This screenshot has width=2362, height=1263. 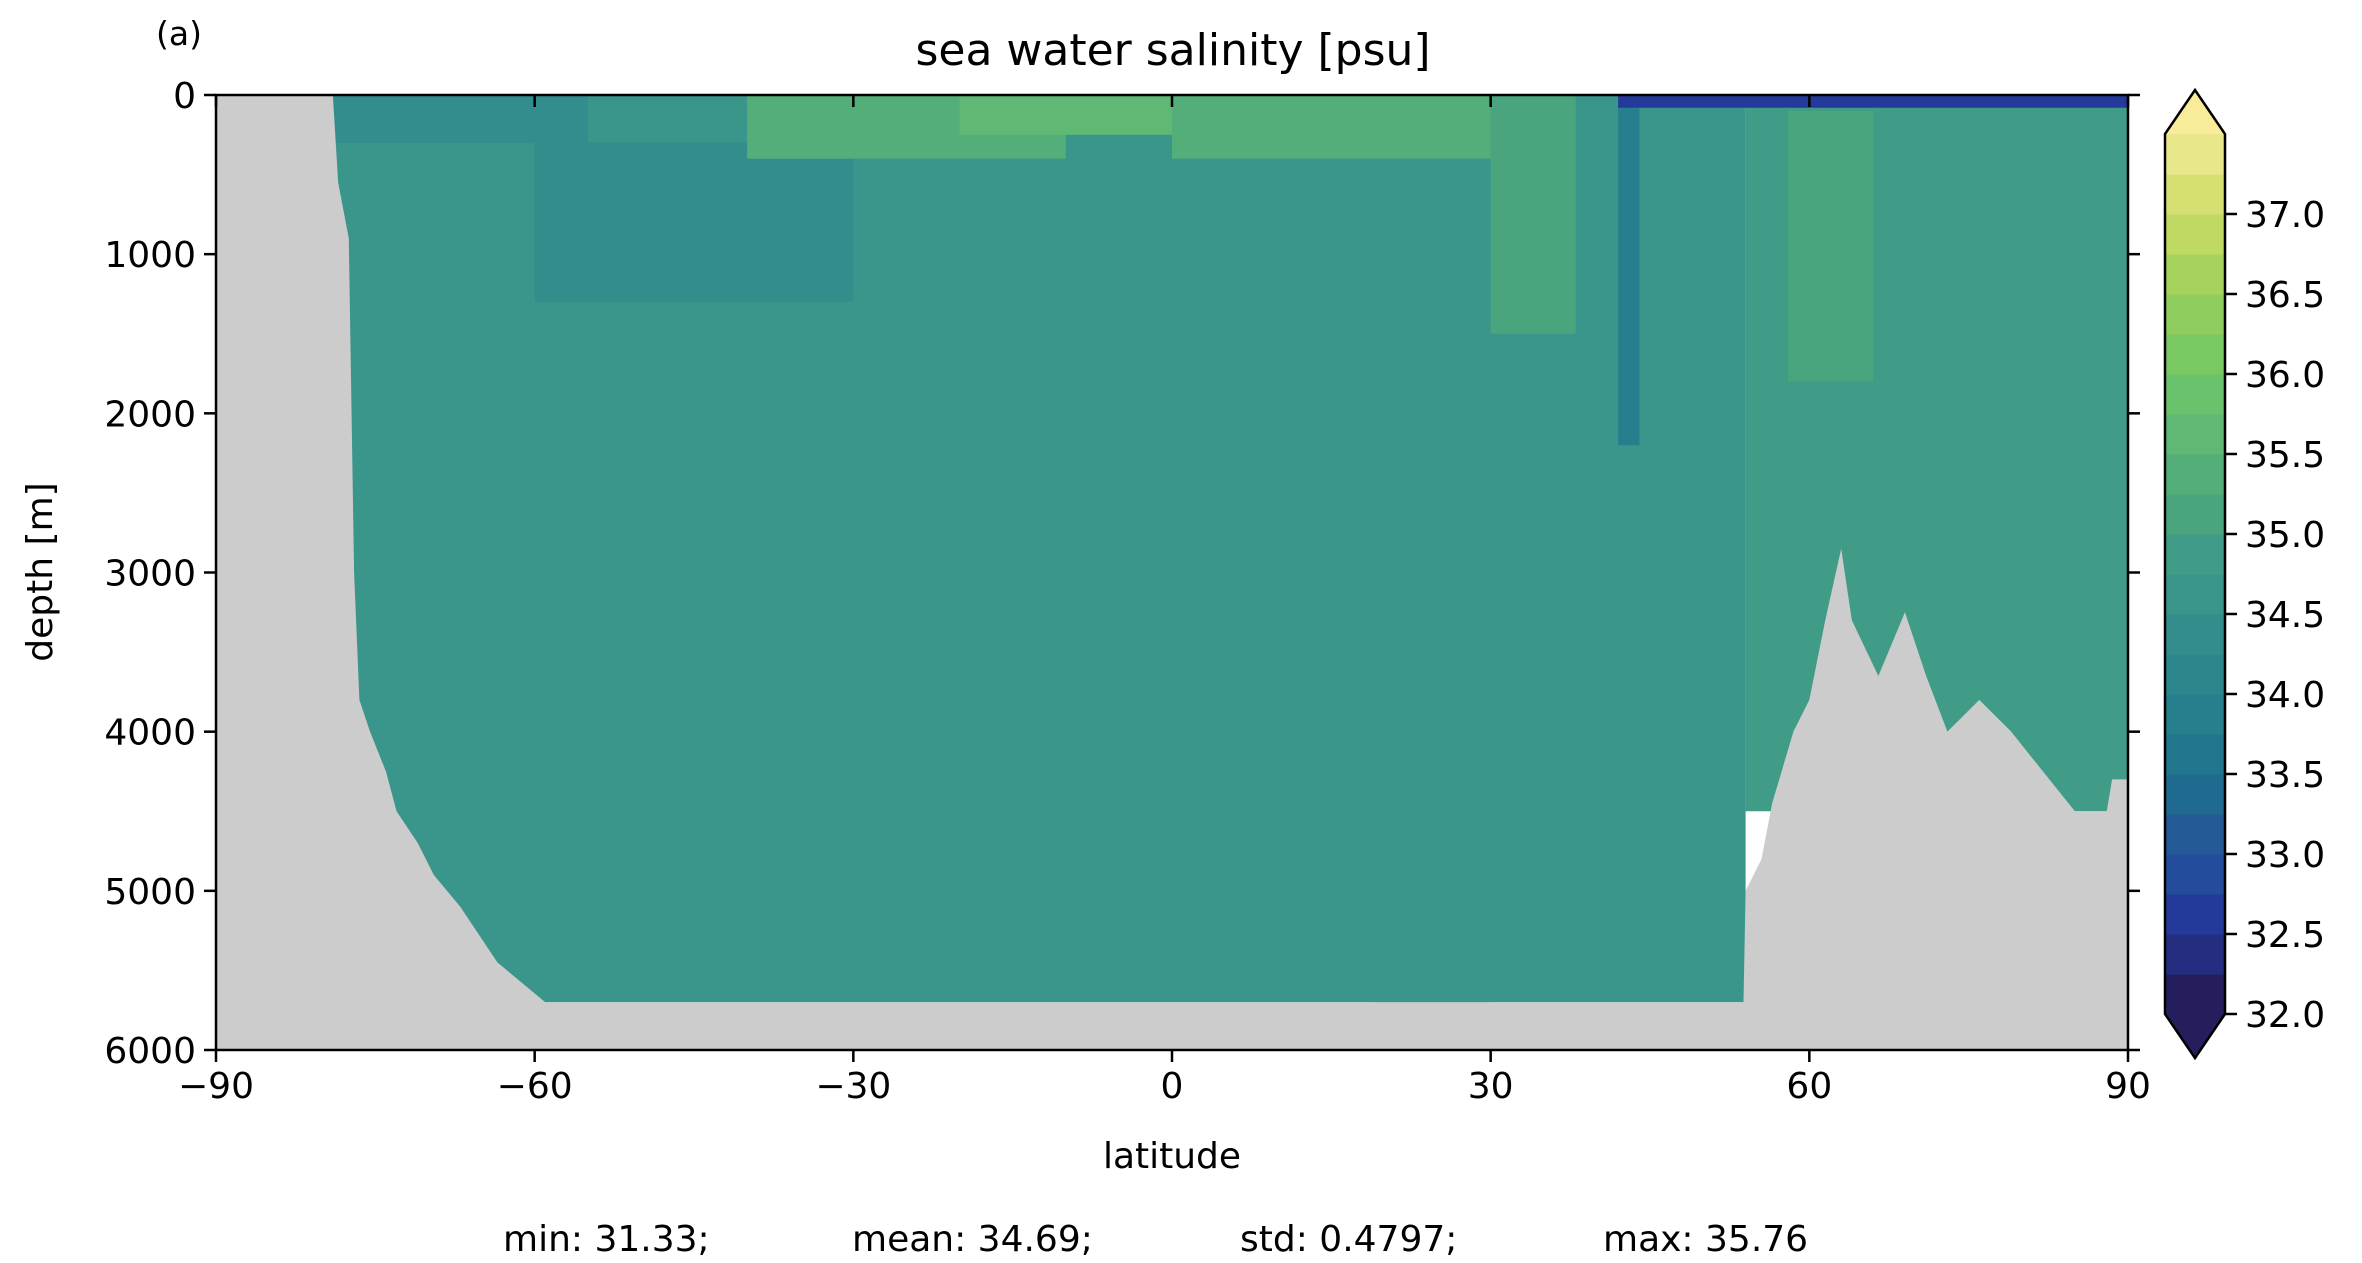 I want to click on y-tick-label: 1000, so click(x=150, y=255).